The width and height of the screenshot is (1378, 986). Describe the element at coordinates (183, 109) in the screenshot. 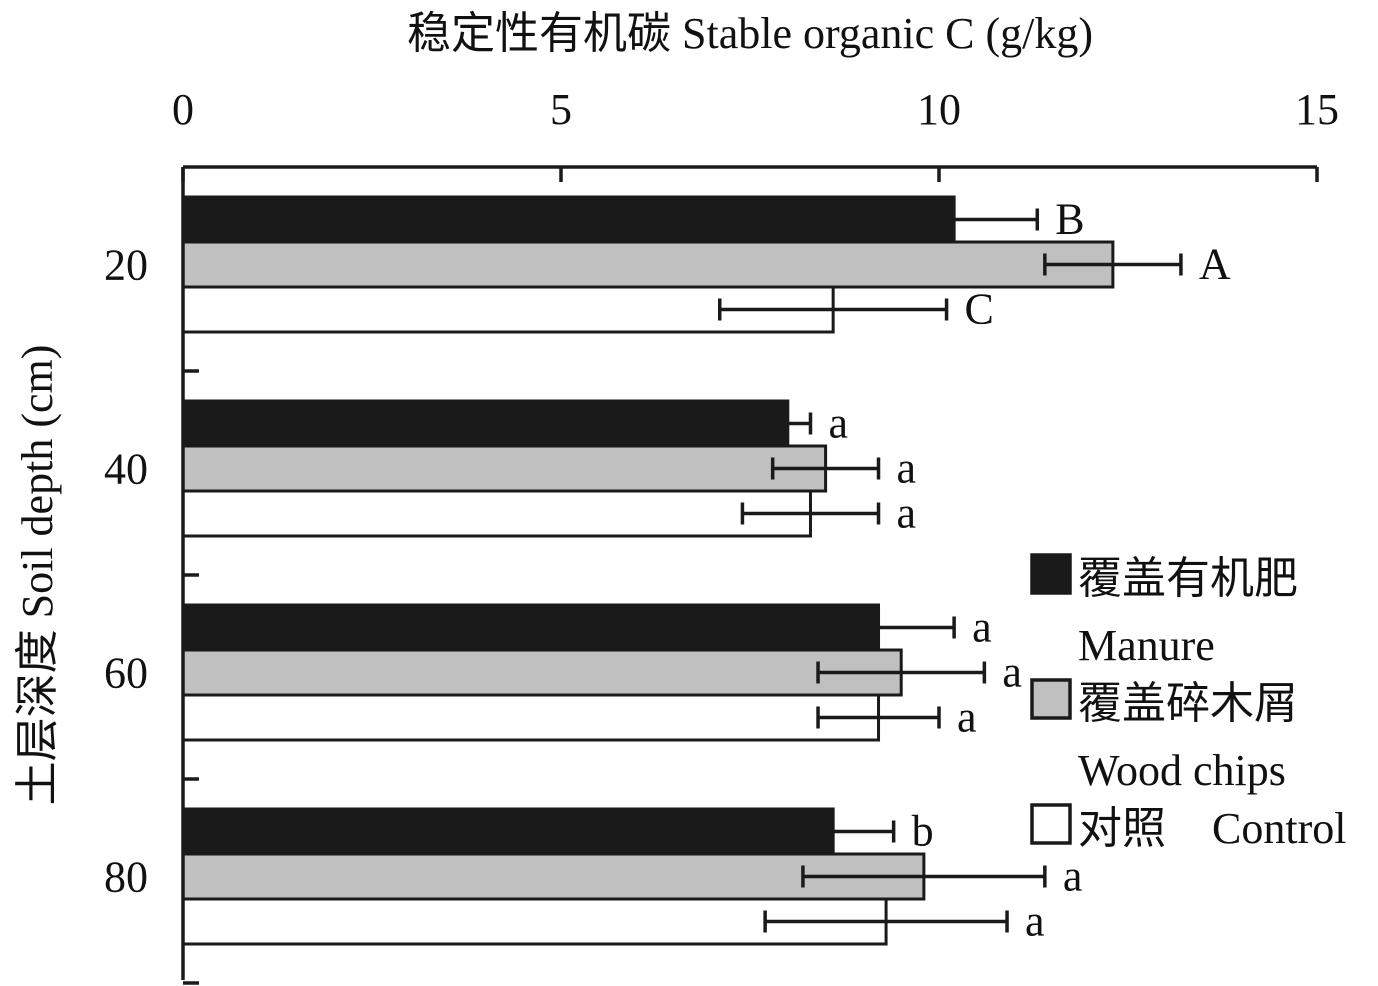

I see `x-tick-label: 0` at that location.